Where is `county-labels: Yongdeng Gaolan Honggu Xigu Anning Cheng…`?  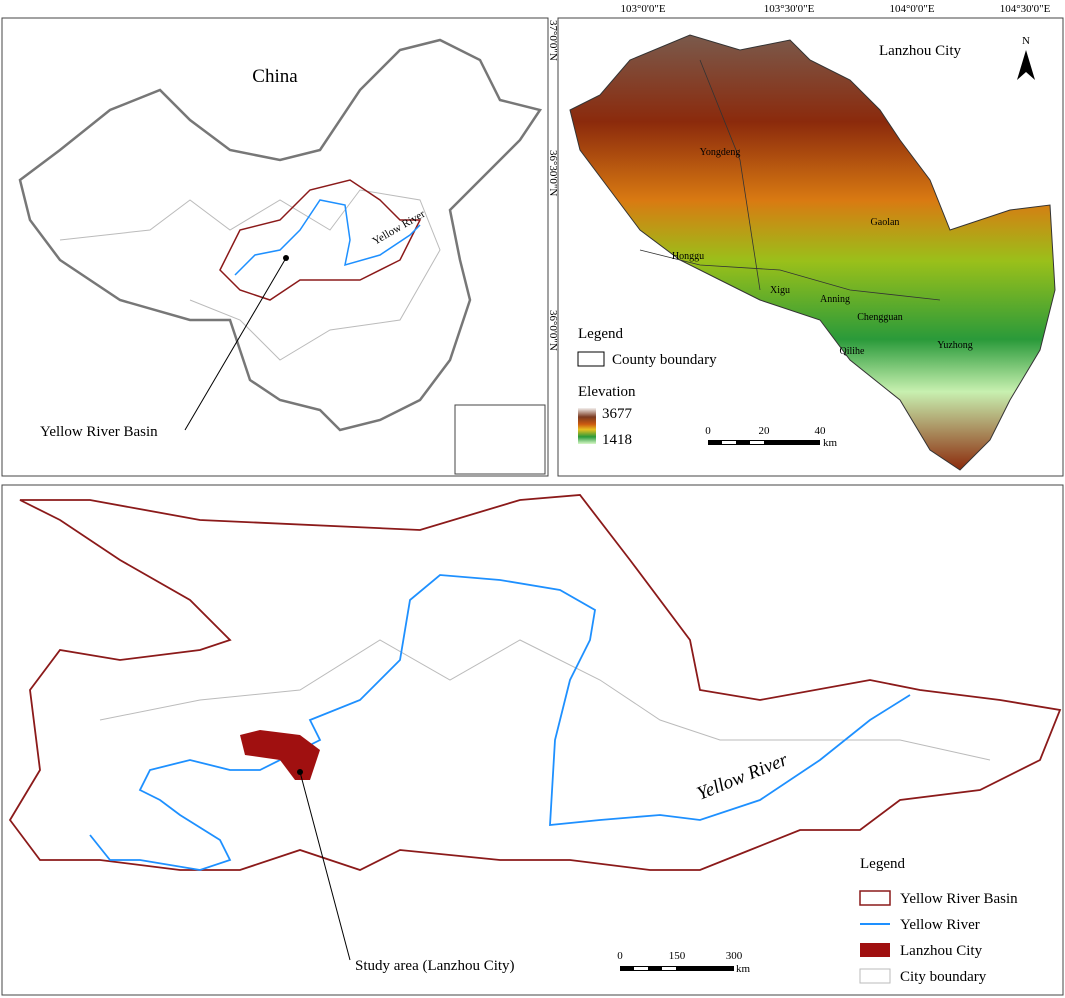 county-labels: Yongdeng Gaolan Honggu Xigu Anning Cheng… is located at coordinates (822, 252).